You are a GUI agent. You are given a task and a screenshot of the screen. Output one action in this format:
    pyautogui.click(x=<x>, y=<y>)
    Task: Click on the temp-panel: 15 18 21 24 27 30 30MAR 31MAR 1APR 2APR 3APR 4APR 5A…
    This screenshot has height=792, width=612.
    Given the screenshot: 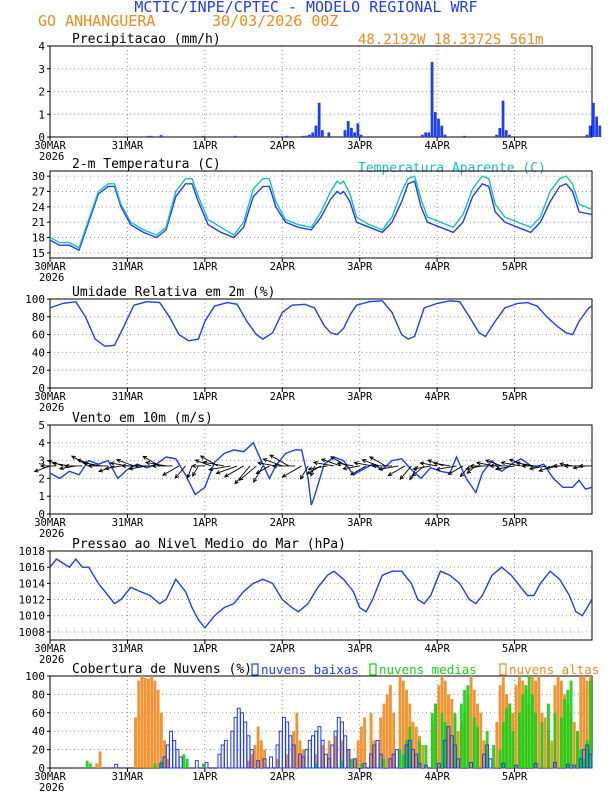 What is the action you would take?
    pyautogui.click(x=312, y=220)
    